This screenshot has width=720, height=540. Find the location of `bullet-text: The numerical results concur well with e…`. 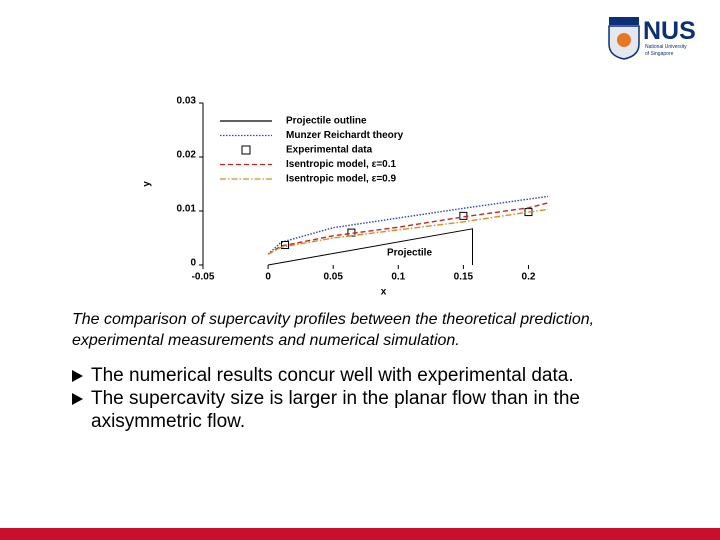

bullet-text: The numerical results concur well with e… is located at coordinates (332, 375).